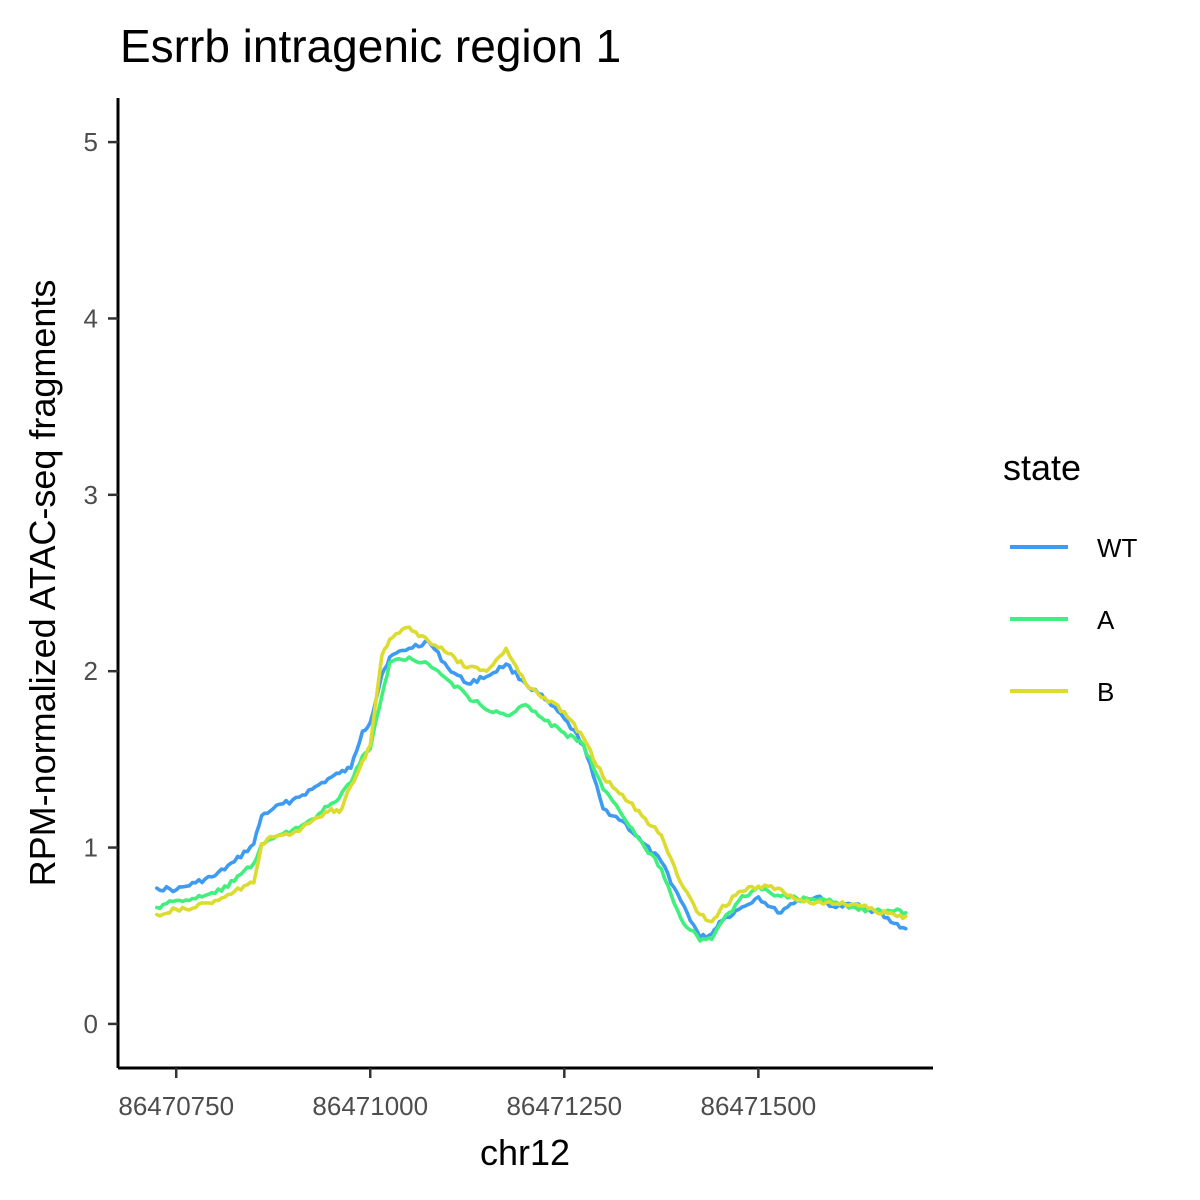 This screenshot has width=1200, height=1200. What do you see at coordinates (564, 1106) in the screenshot?
I see `x-tick-label: 86471250` at bounding box center [564, 1106].